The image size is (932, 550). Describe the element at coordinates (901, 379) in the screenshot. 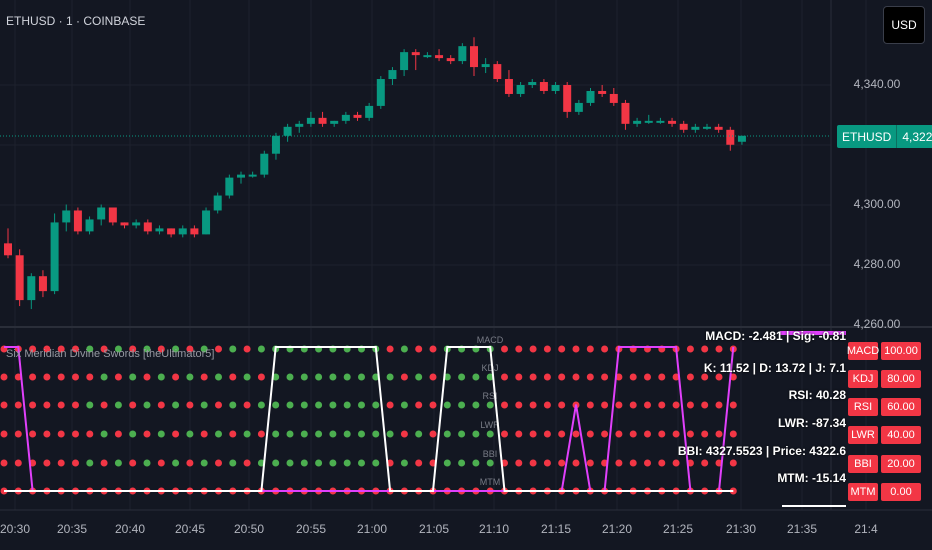

I see `legend-value-kdj: 80.00` at that location.